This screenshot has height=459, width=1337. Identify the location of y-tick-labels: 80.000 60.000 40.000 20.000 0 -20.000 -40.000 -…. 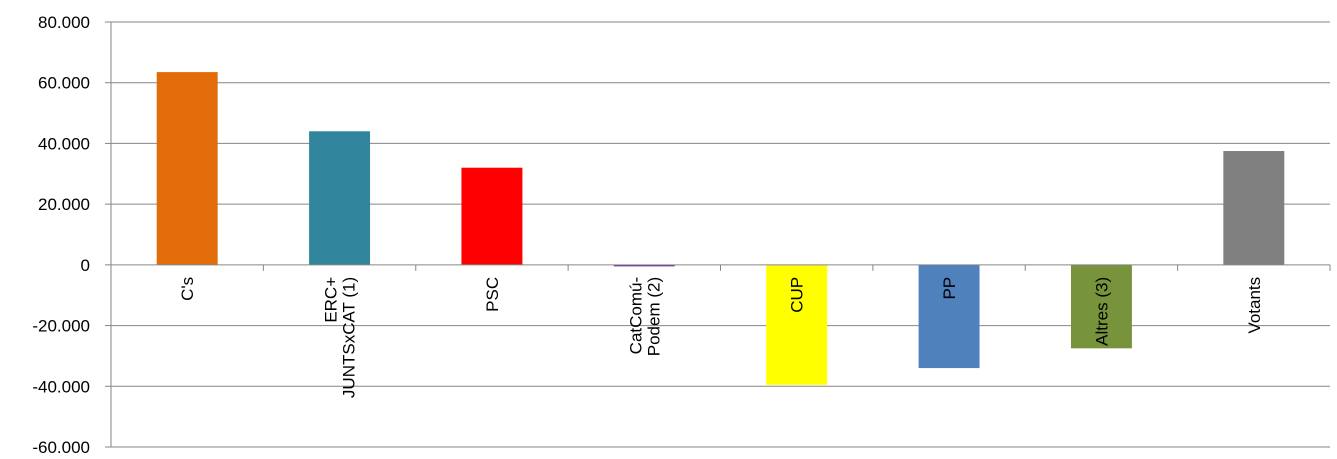
(61, 235).